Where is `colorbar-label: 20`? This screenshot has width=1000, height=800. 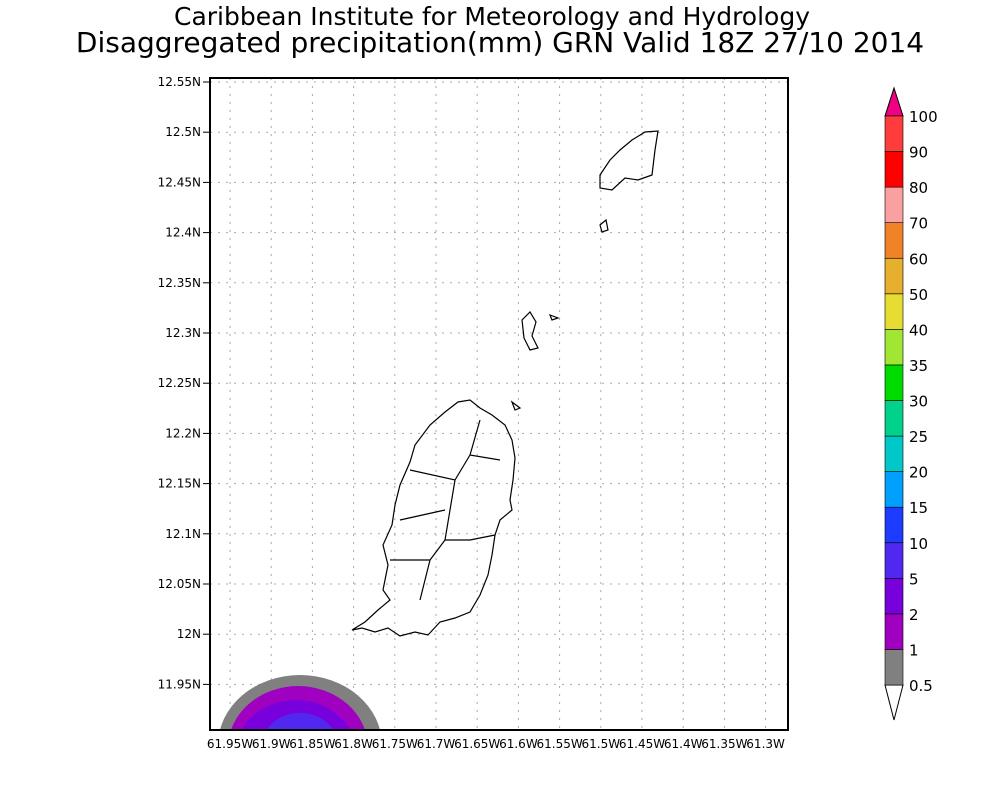
colorbar-label: 20 is located at coordinates (918, 473).